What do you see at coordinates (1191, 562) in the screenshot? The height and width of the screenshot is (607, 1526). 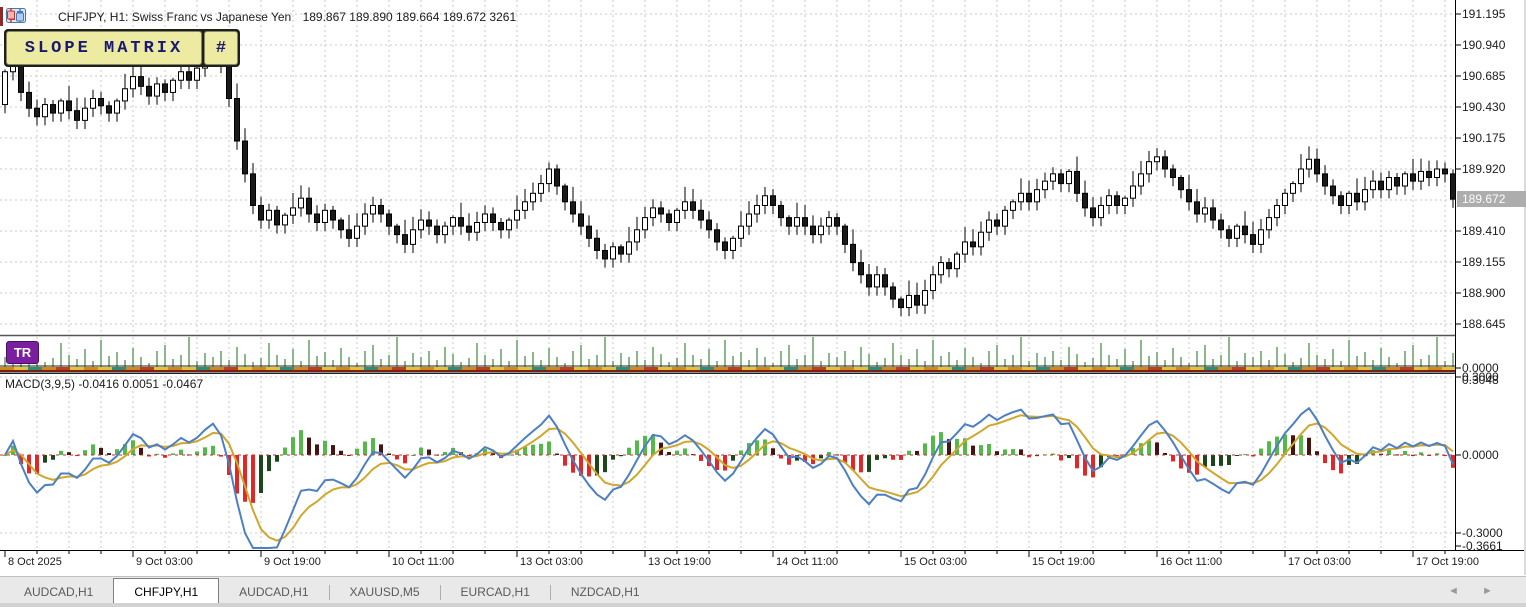 I see `date-tick-label: 16 Oct 11:00` at bounding box center [1191, 562].